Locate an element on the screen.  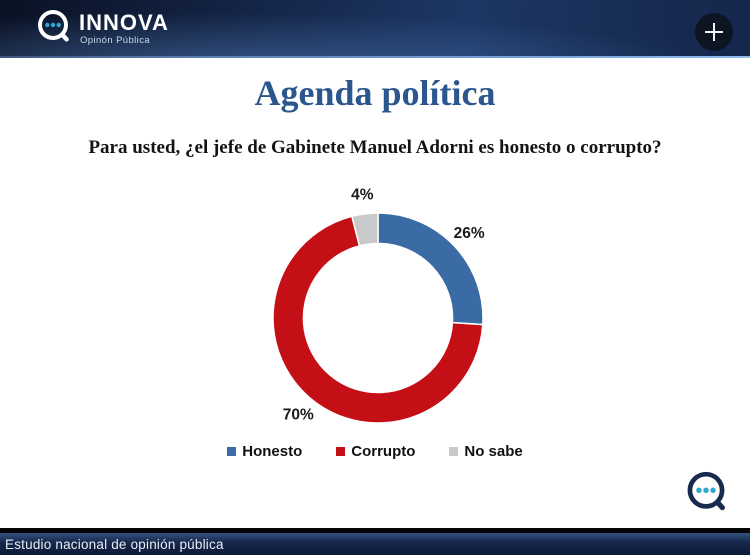
brand-logo: INNOVA Opinón Pública is located at coordinates (101, 28).